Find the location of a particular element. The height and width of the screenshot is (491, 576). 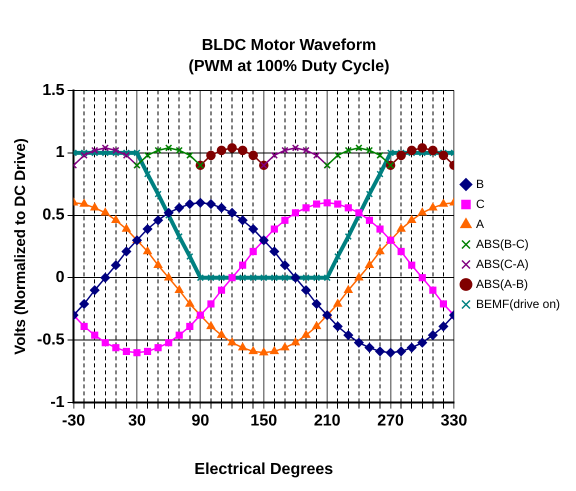

legend-label: B is located at coordinates (480, 183).